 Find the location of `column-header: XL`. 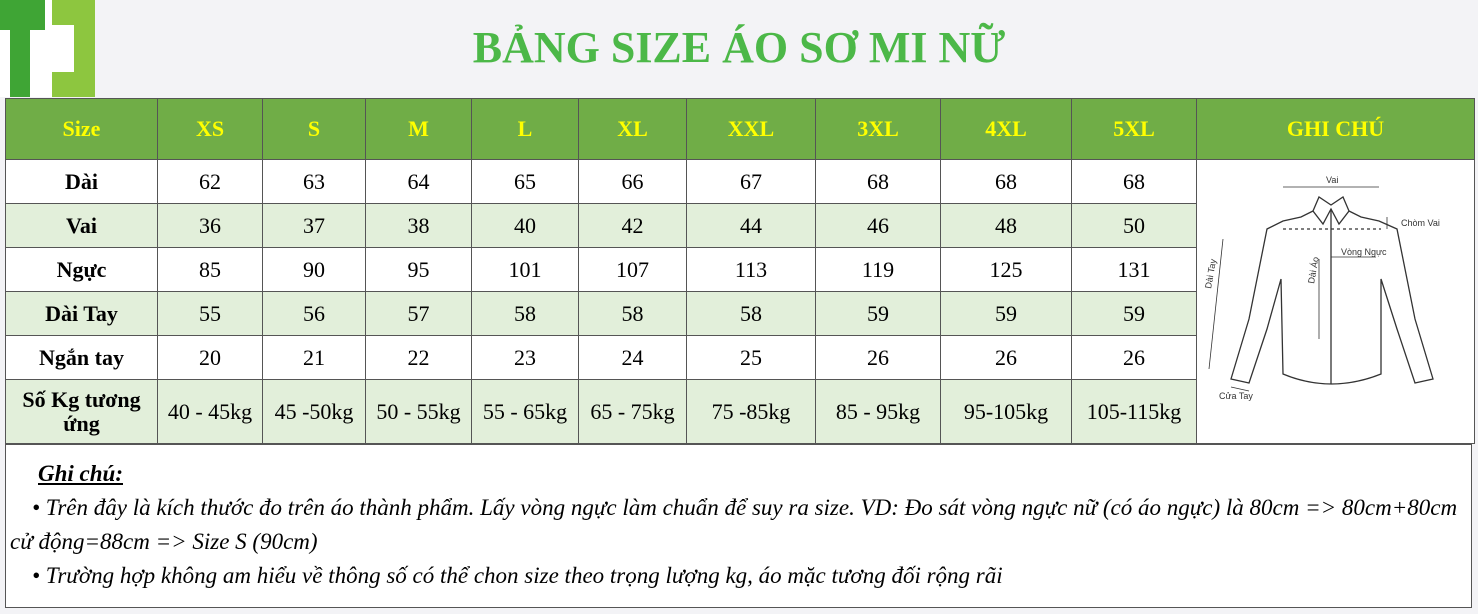

column-header: XL is located at coordinates (632, 129).